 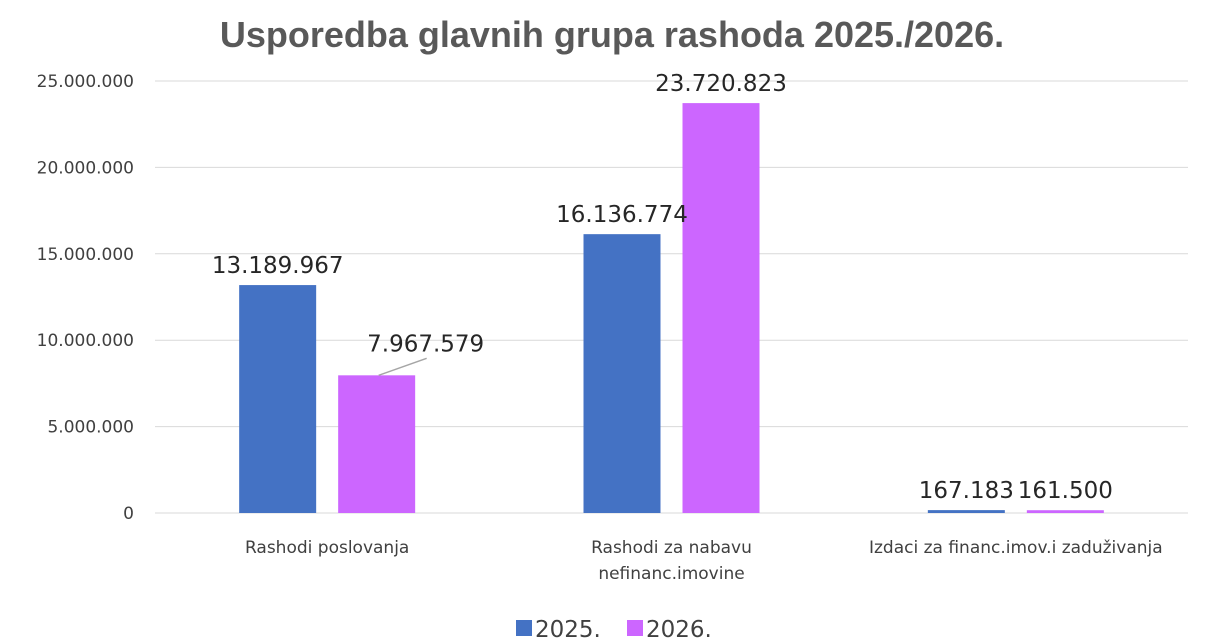 What do you see at coordinates (85, 255) in the screenshot?
I see `y-tick-label: 15.000.000` at bounding box center [85, 255].